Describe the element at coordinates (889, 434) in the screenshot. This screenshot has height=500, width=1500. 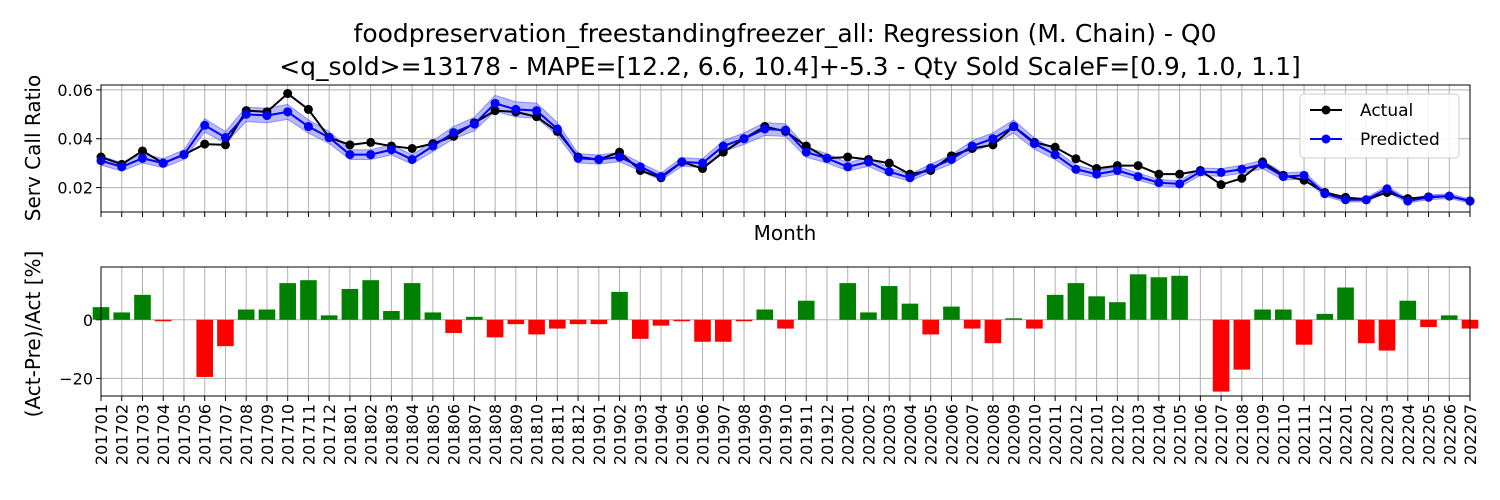
I see `month-tick-label: 202003` at that location.